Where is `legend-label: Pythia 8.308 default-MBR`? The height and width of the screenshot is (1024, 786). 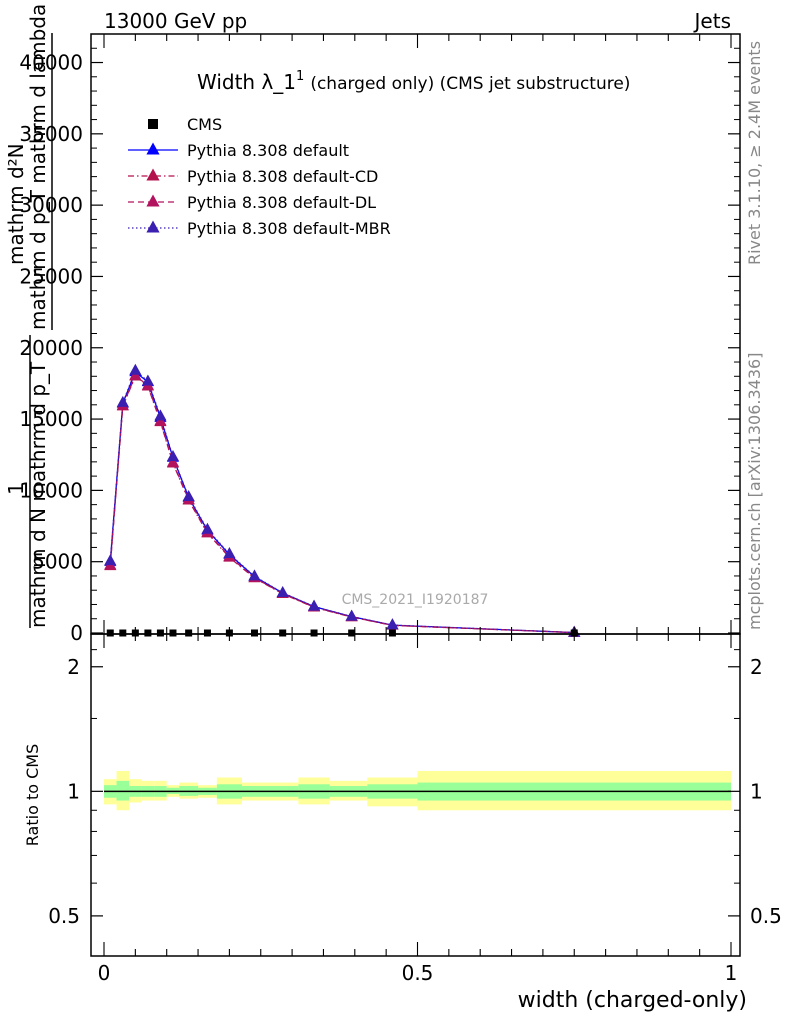
legend-label: Pythia 8.308 default-MBR is located at coordinates (289, 228).